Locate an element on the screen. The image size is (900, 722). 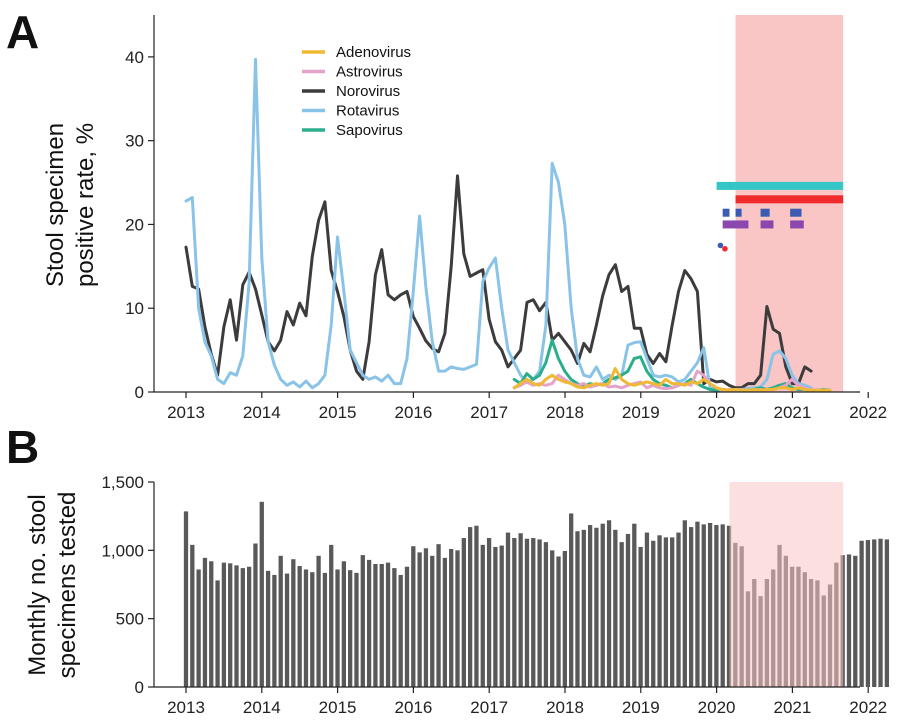
panel-a-xtick-label-2015: 2015 is located at coordinates (338, 412).